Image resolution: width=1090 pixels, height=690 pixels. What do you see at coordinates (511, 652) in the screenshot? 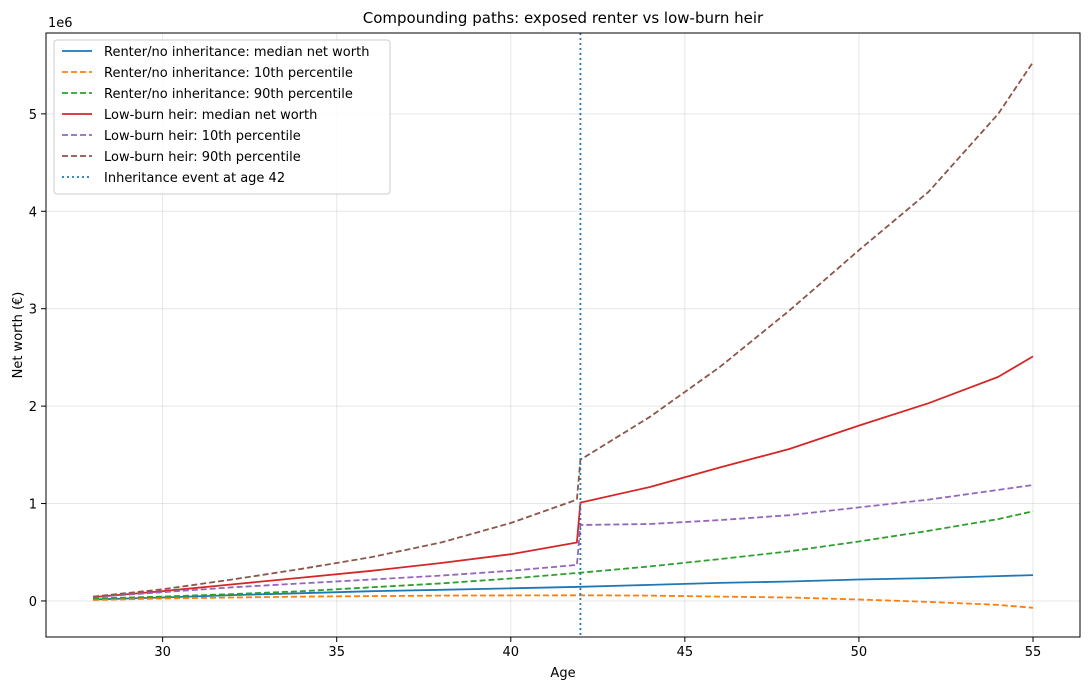
I see `x-tick-label: 40` at bounding box center [511, 652].